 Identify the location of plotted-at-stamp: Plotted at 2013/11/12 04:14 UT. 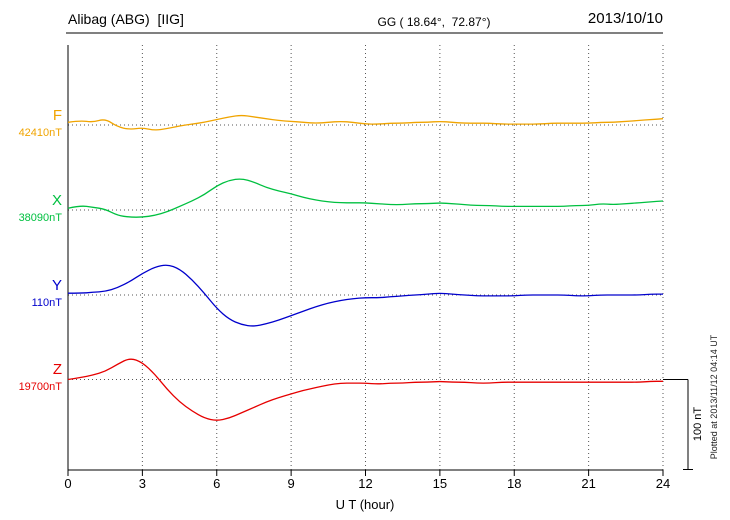
(714, 397).